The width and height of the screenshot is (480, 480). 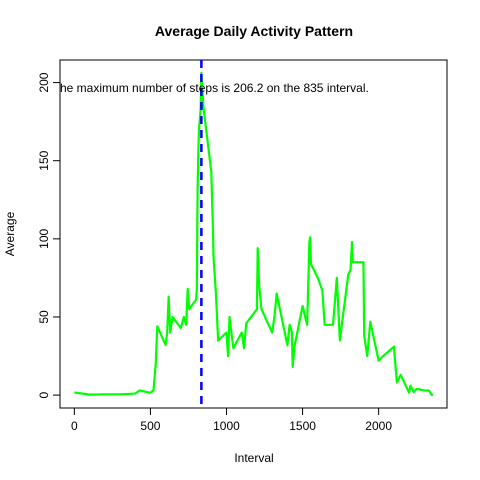 I want to click on x-tick-label: 1500, so click(x=302, y=426).